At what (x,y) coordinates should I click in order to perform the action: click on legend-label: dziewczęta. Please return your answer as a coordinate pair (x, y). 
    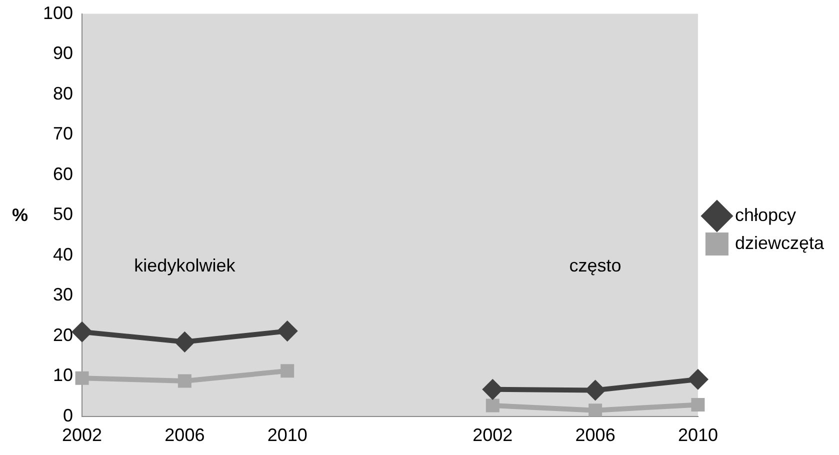
    Looking at the image, I should click on (779, 242).